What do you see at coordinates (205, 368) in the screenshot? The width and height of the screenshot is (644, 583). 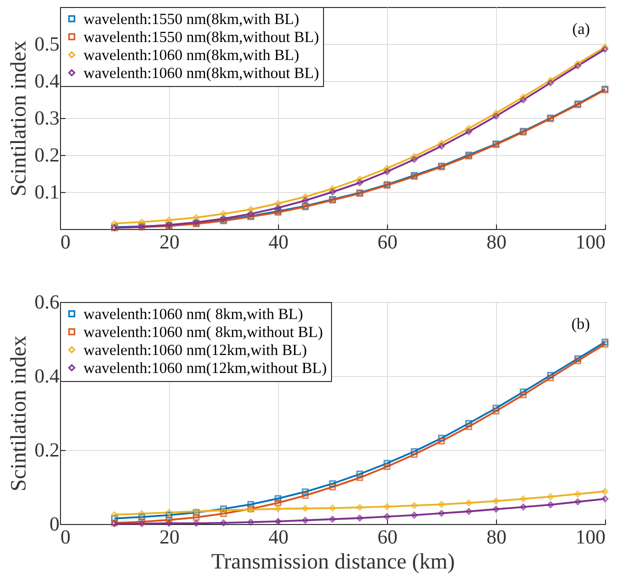 I see `legend-label: wavelenth:1060 nm(12km,without BL)` at bounding box center [205, 368].